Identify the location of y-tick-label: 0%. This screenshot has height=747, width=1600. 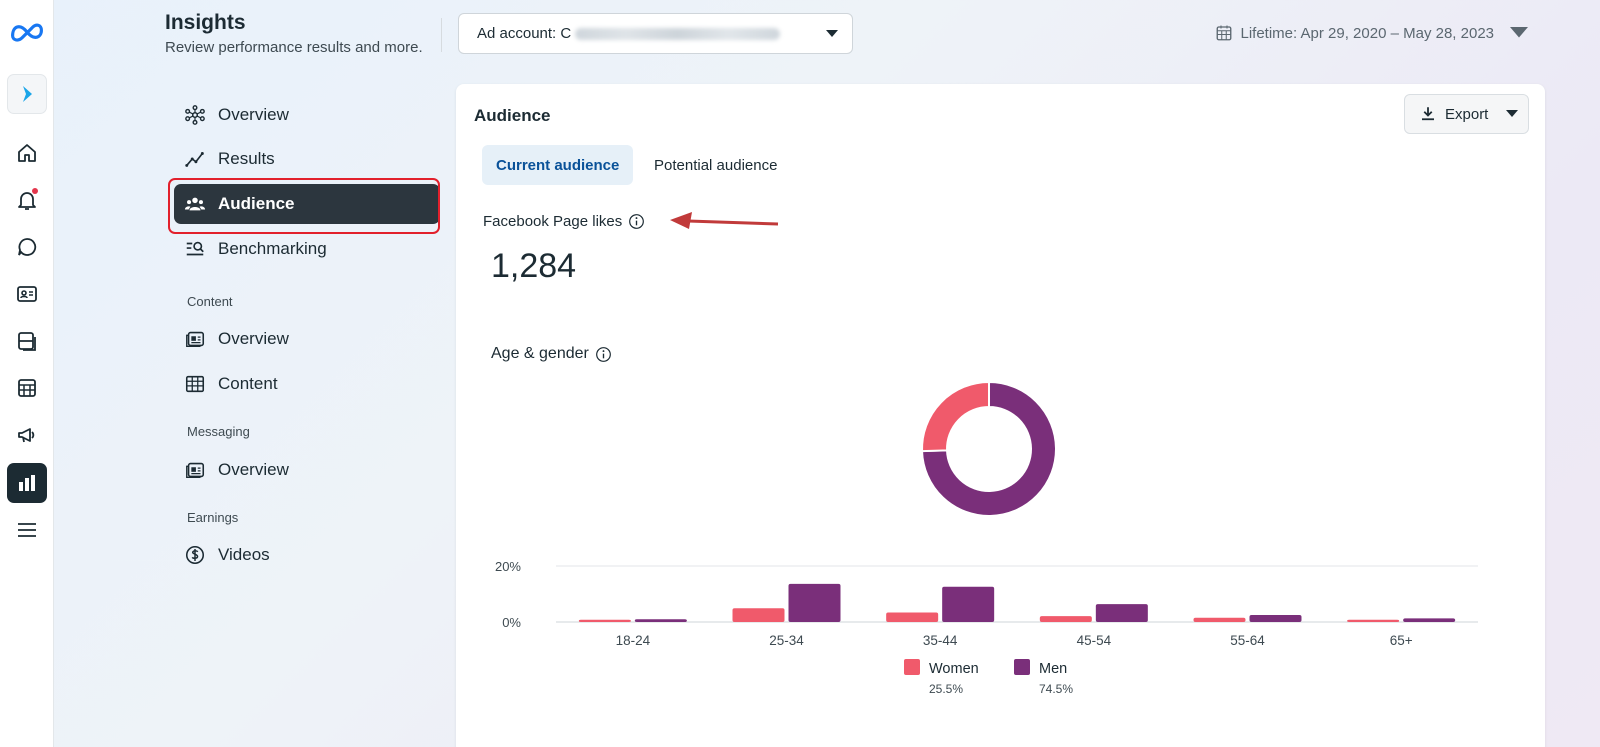
(511, 622).